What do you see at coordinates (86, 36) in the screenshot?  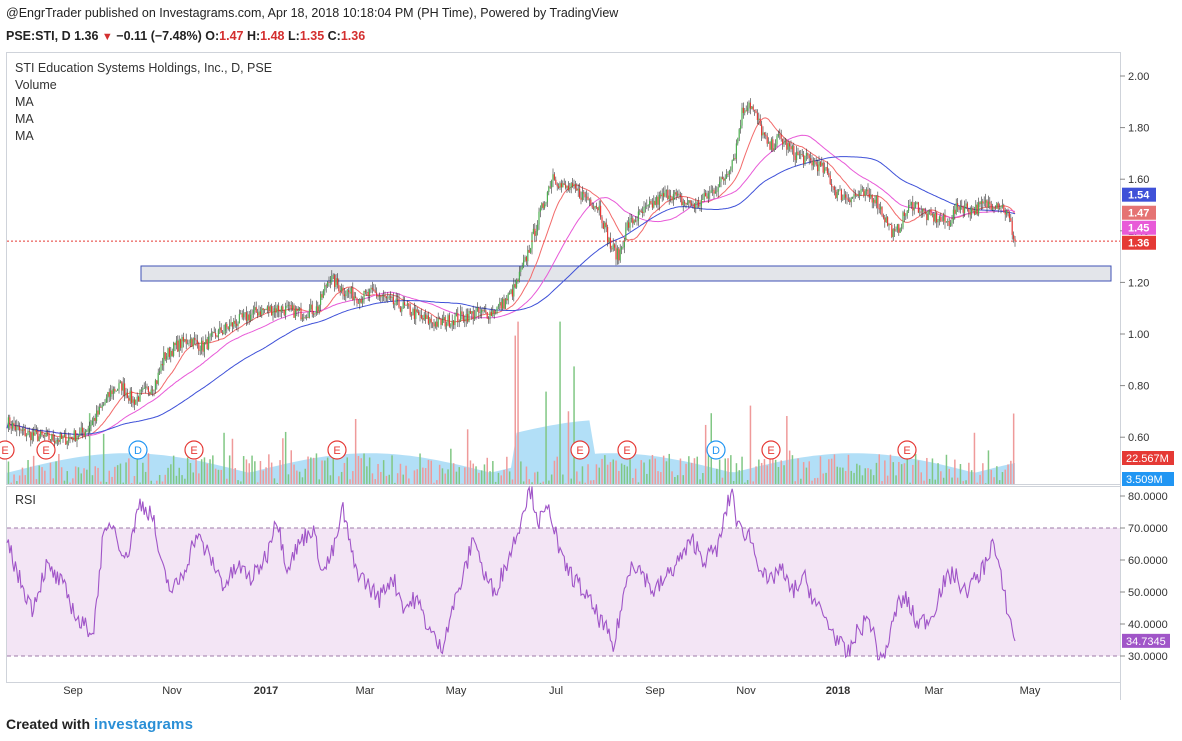 I see `last-price: 1.36` at bounding box center [86, 36].